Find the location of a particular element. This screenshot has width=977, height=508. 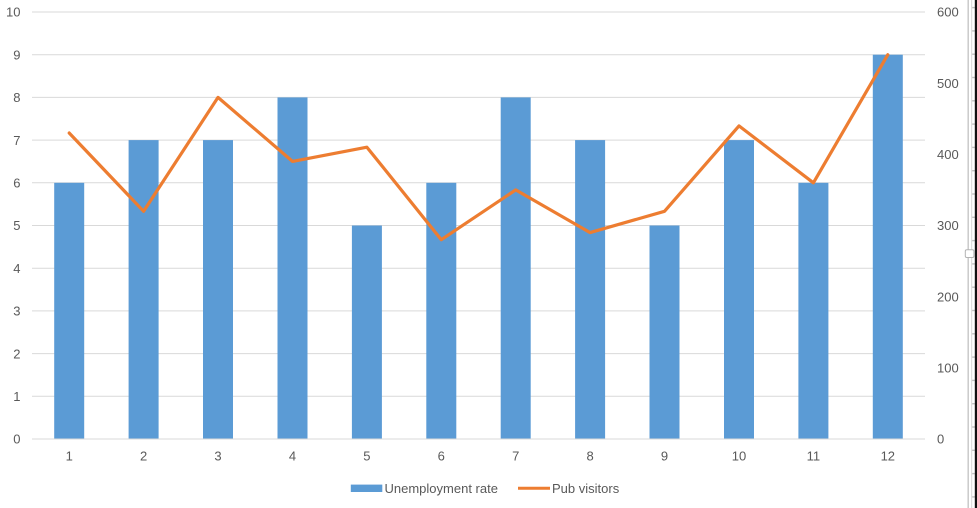

svg-text: Pub visitors is located at coordinates (586, 488).